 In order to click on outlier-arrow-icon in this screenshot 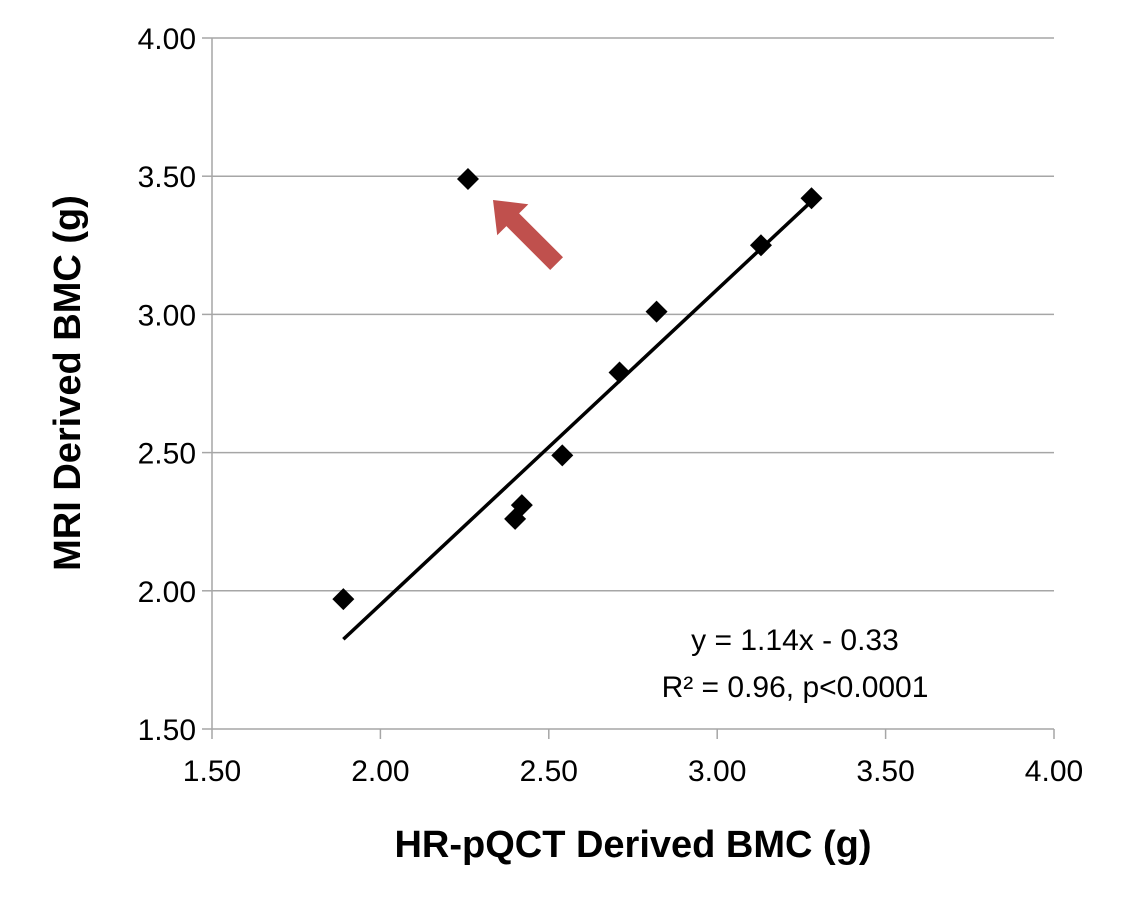, I will do `click(528, 235)`.